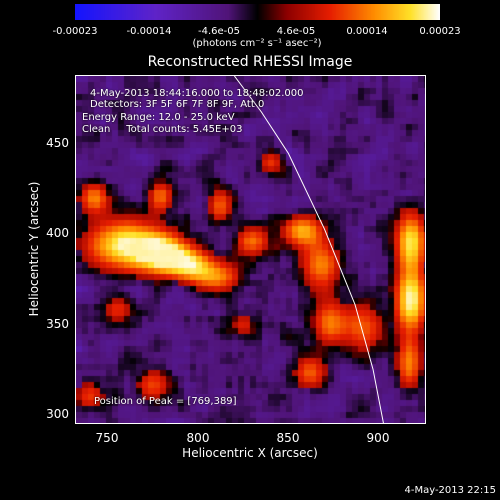  I want to click on x-tick-label: 850, so click(288, 438).